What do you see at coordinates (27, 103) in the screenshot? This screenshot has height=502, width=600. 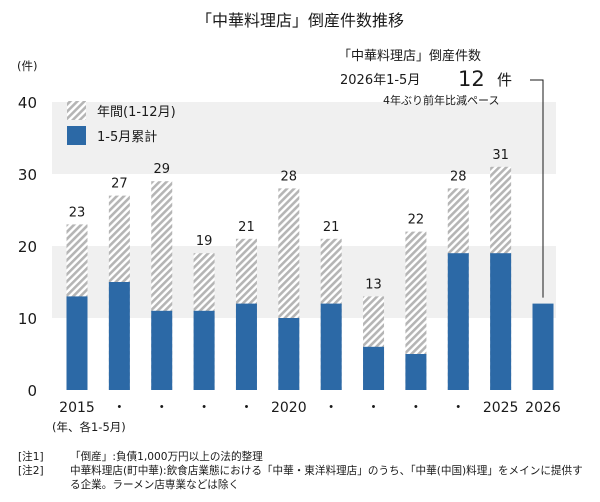 I see `y-tick-label: 40` at bounding box center [27, 103].